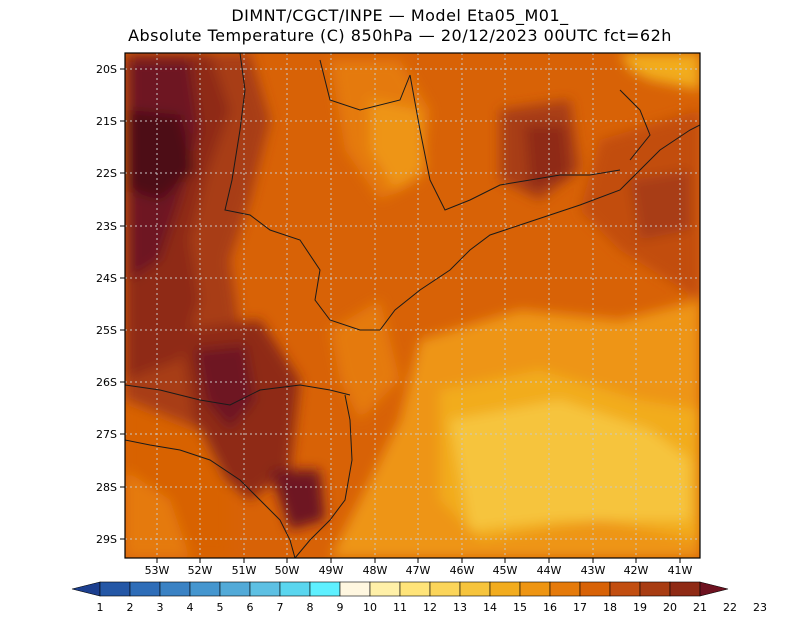  What do you see at coordinates (760, 607) in the screenshot?
I see `colorbar-label: 23` at bounding box center [760, 607].